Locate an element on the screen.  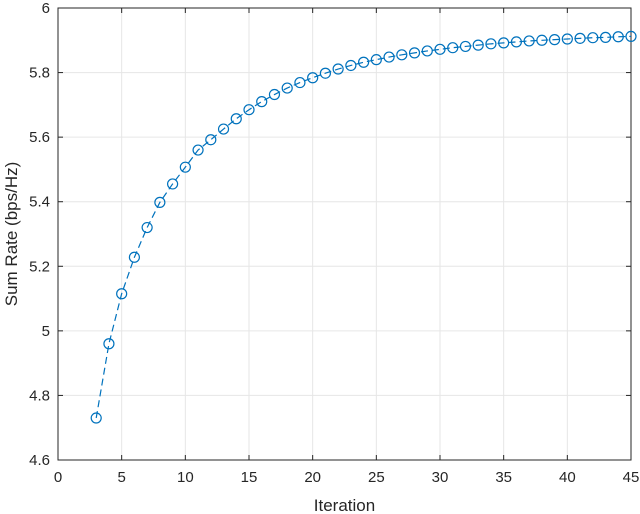
y-tick-label: 5 is located at coordinates (46, 331).